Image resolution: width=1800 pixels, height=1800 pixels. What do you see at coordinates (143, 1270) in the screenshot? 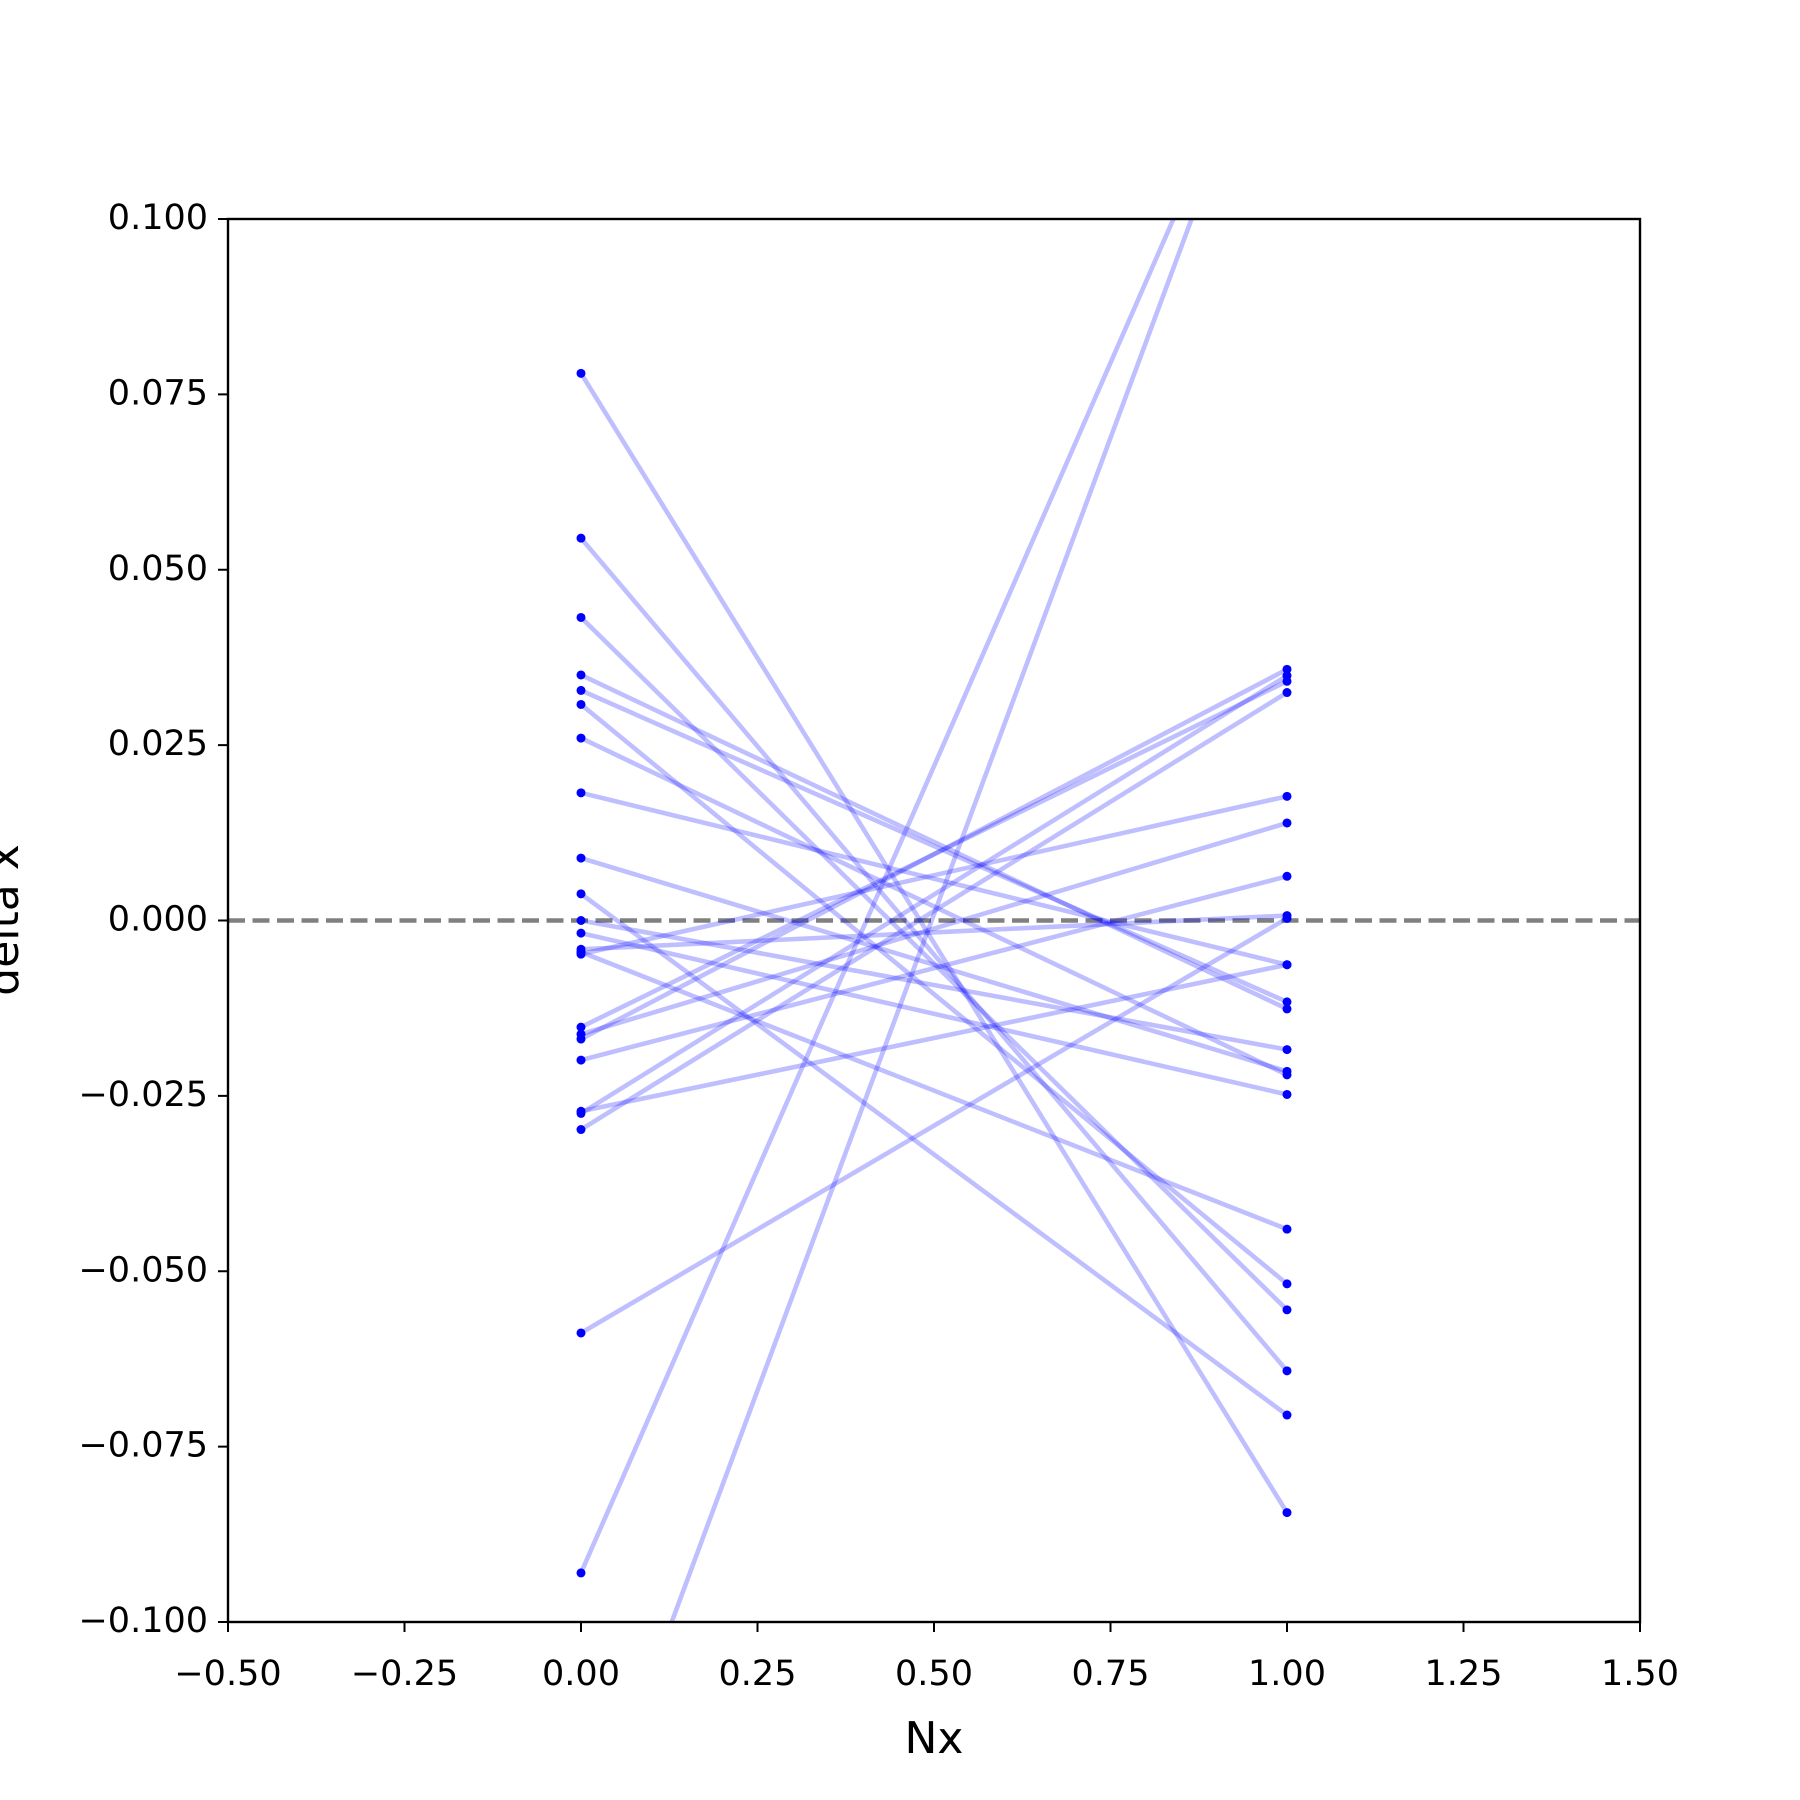
I see `y-tick-label: −0.050` at bounding box center [143, 1270].